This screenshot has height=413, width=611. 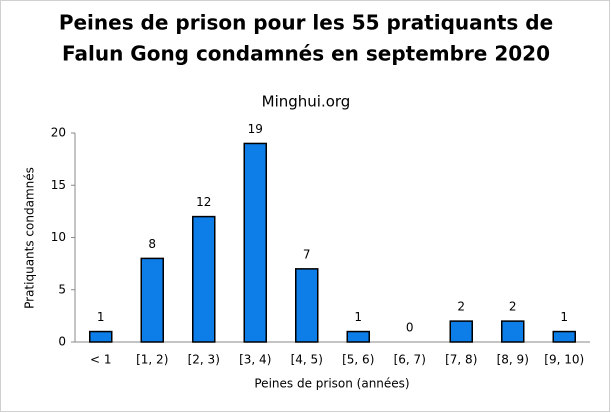 What do you see at coordinates (58, 237) in the screenshot?
I see `y-tick-label: 10` at bounding box center [58, 237].